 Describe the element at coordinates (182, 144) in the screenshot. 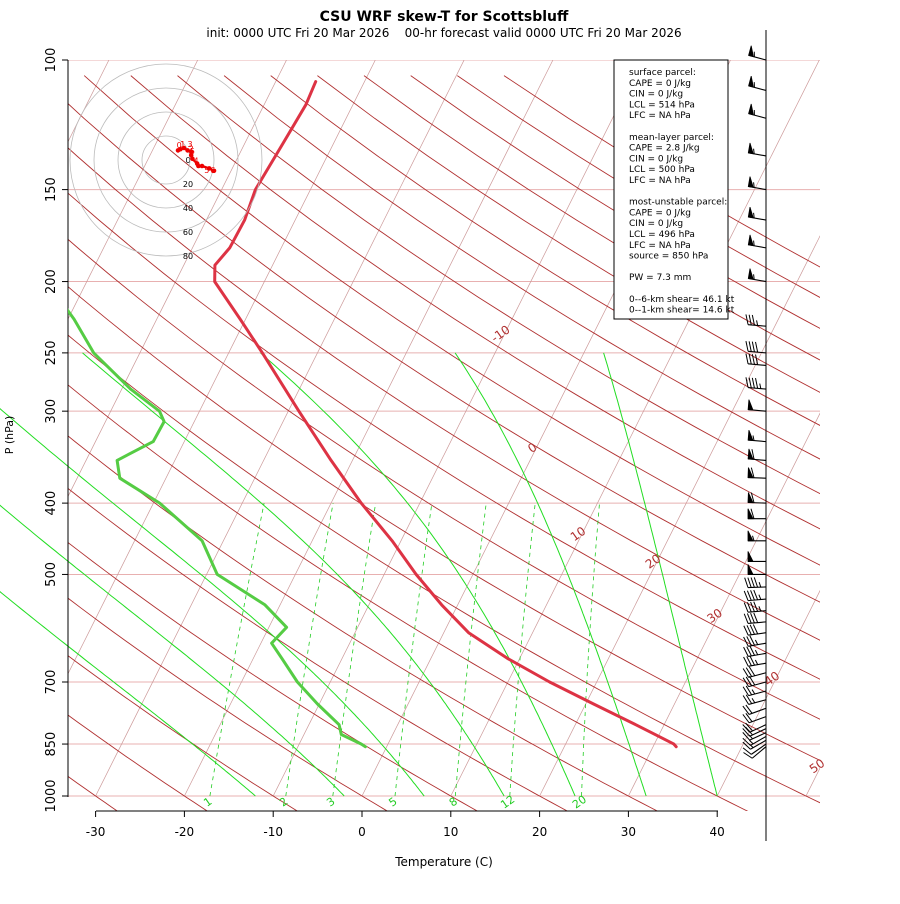

I see `hodograph-height-label: 1` at that location.